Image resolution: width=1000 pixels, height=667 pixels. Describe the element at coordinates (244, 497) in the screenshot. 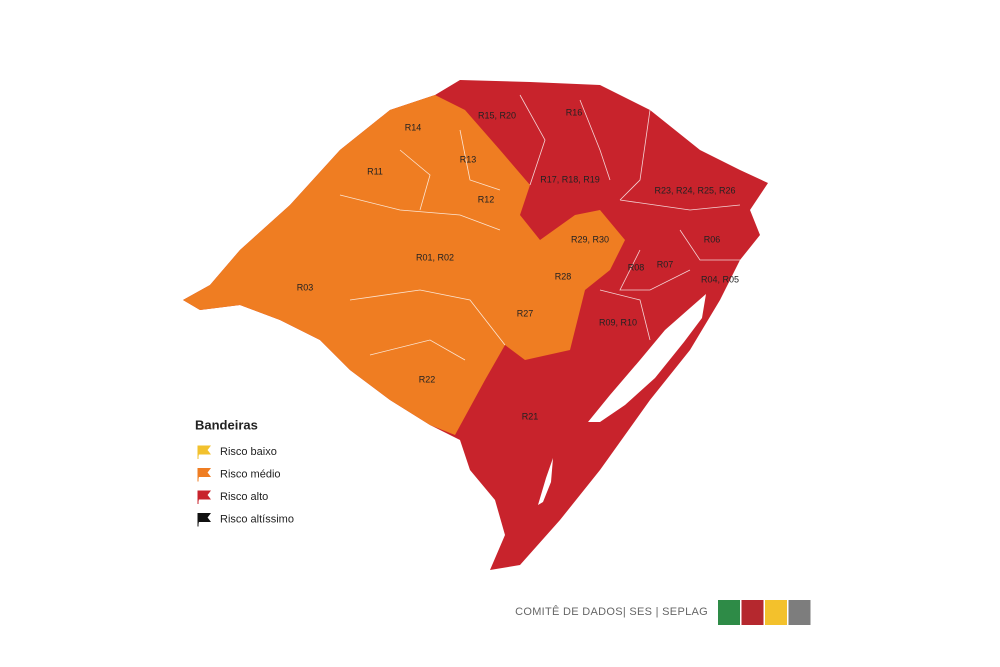

I see `legend-label: Risco alto` at that location.